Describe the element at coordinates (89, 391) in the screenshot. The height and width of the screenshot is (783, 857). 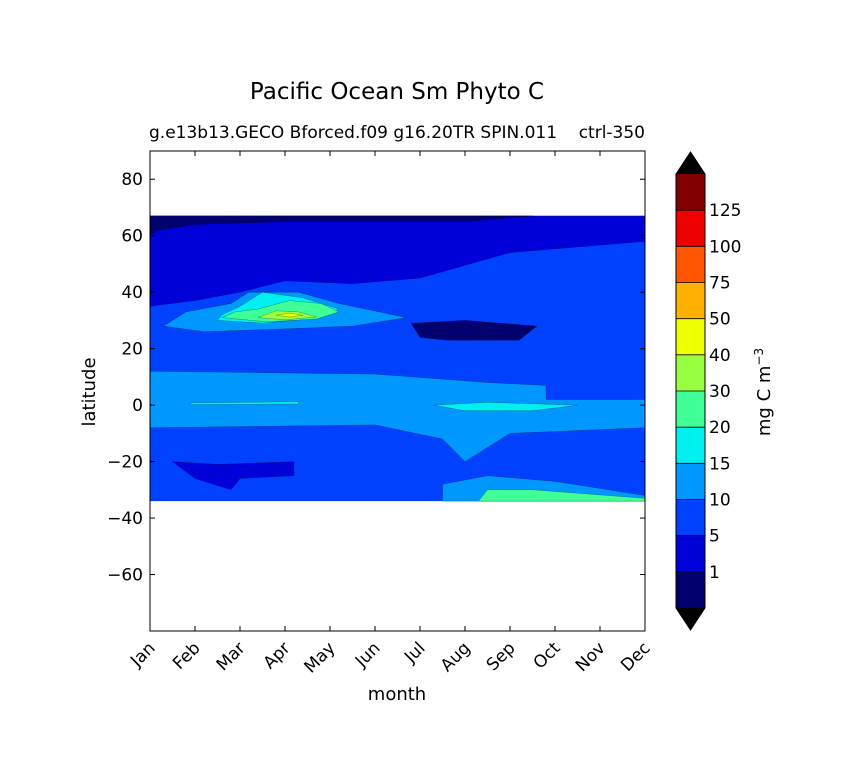
I see `y-axis-label: latitude` at that location.